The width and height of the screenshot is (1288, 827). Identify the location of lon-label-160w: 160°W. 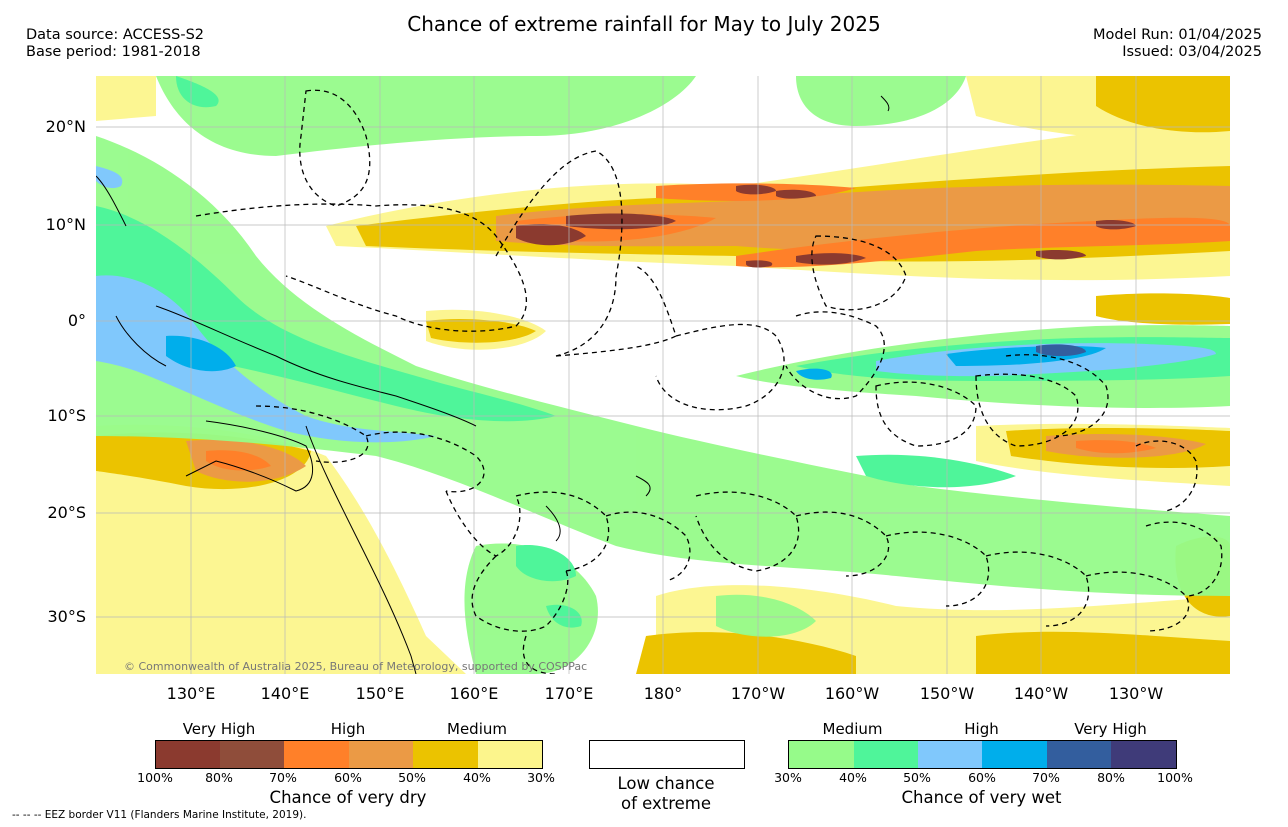
(852, 693).